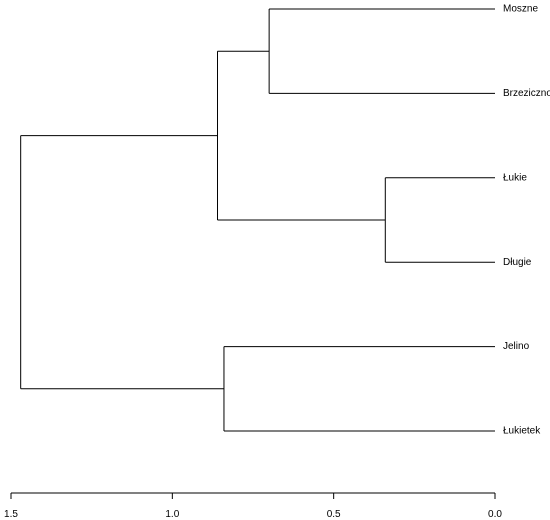  What do you see at coordinates (515, 177) in the screenshot?
I see `leaf-label: Łukie` at bounding box center [515, 177].